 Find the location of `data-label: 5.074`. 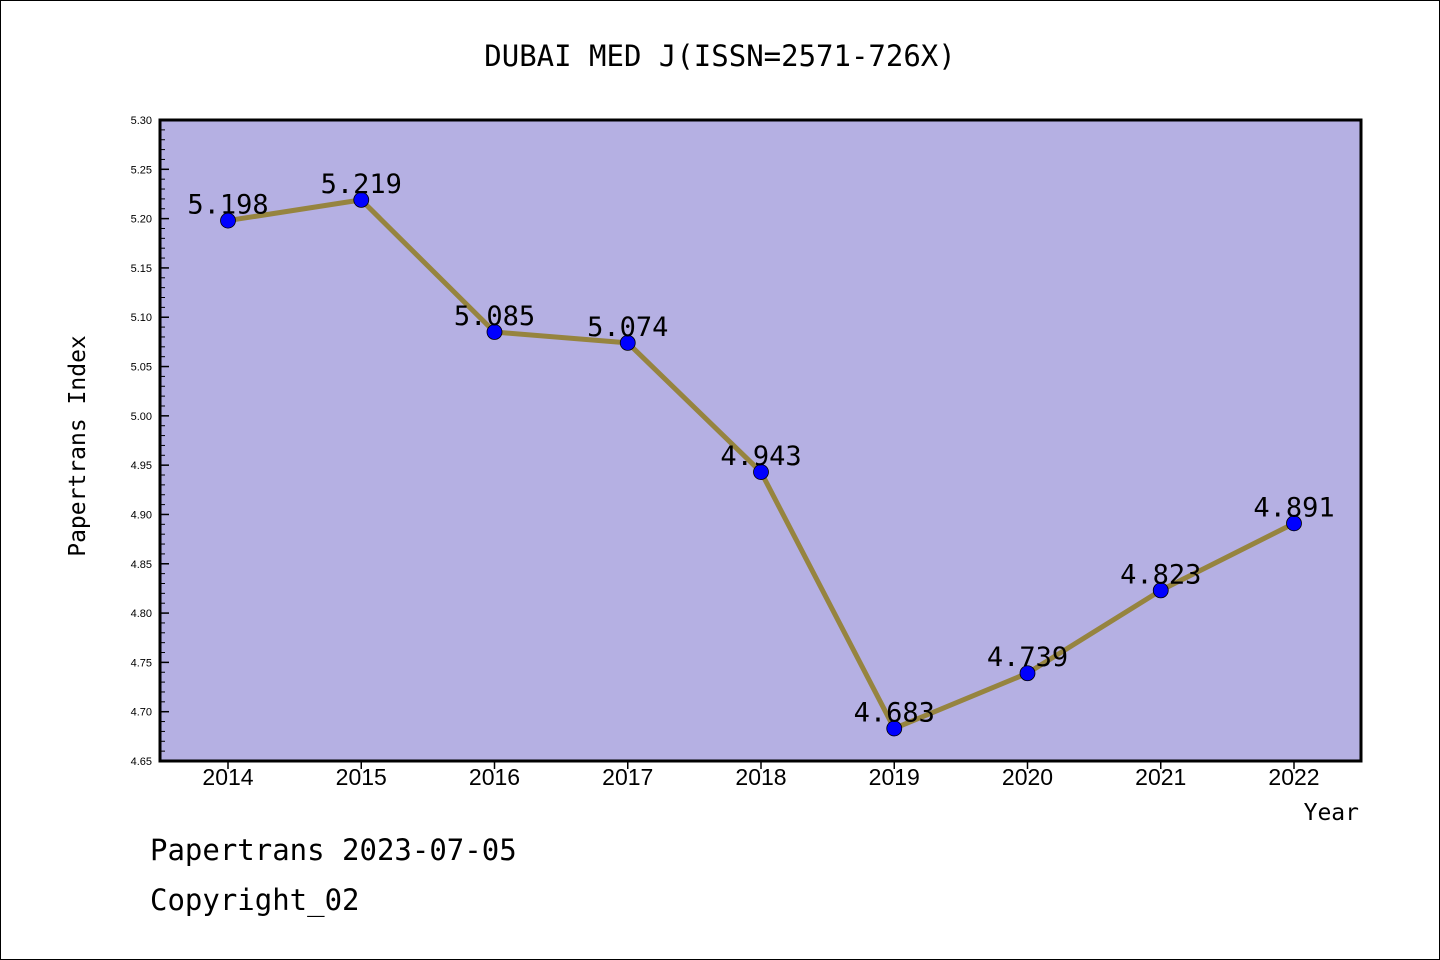

data-label: 5.074 is located at coordinates (627, 327).